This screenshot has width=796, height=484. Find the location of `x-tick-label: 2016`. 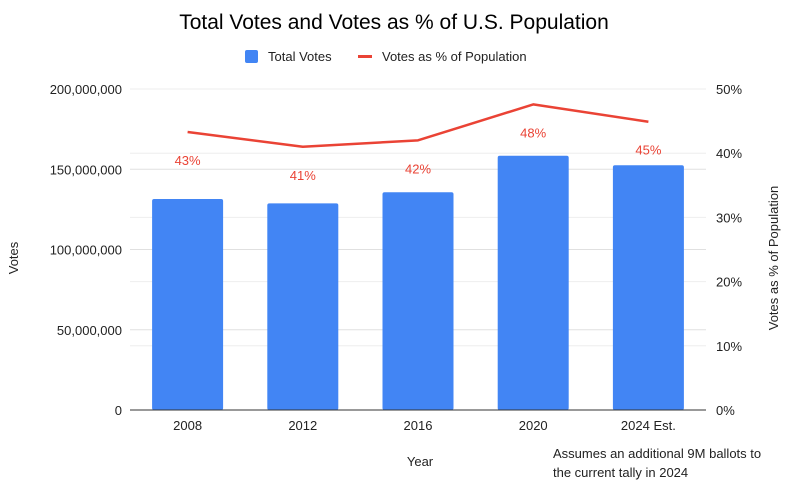

x-tick-label: 2016 is located at coordinates (418, 425).